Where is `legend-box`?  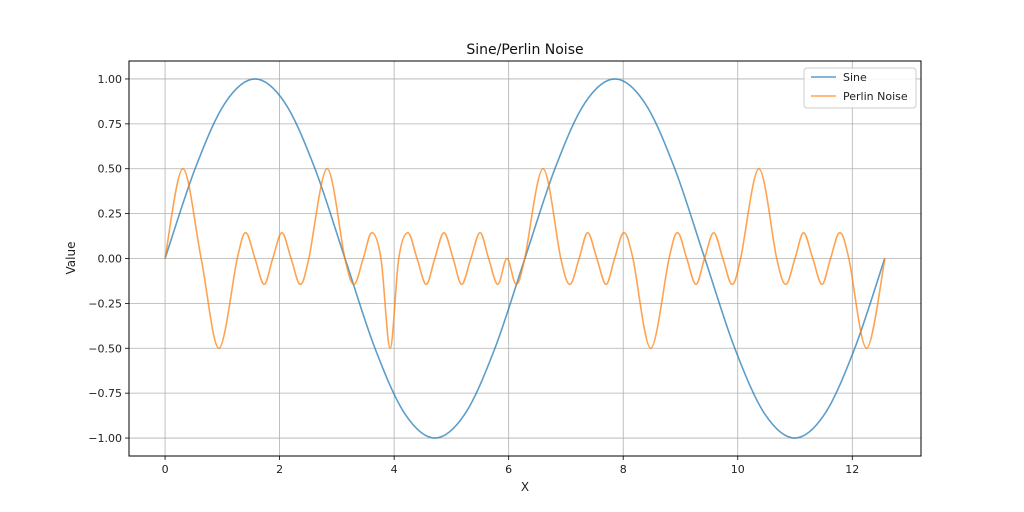
legend-box is located at coordinates (860, 88).